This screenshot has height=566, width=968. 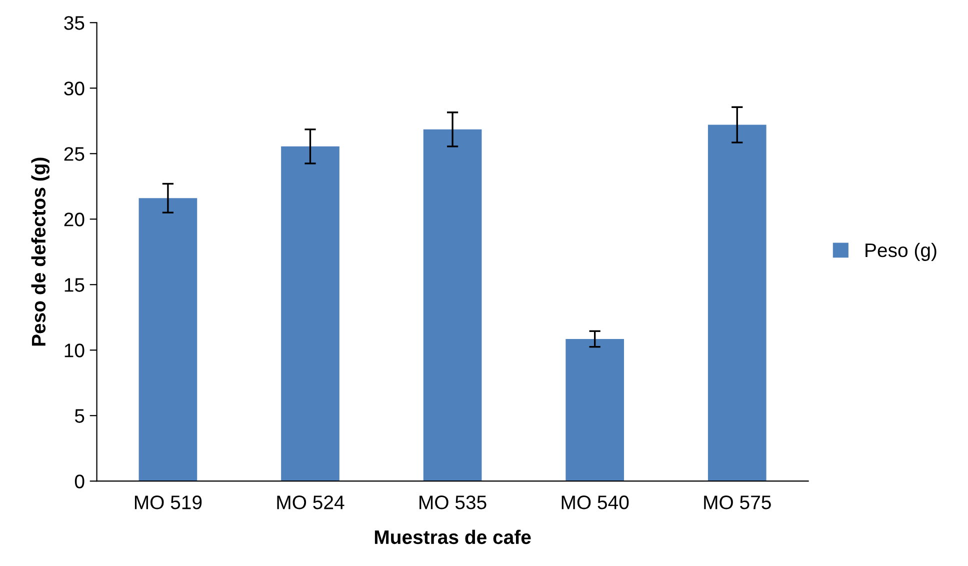 What do you see at coordinates (452, 537) in the screenshot?
I see `x-axis-title: Muestras de cafe` at bounding box center [452, 537].